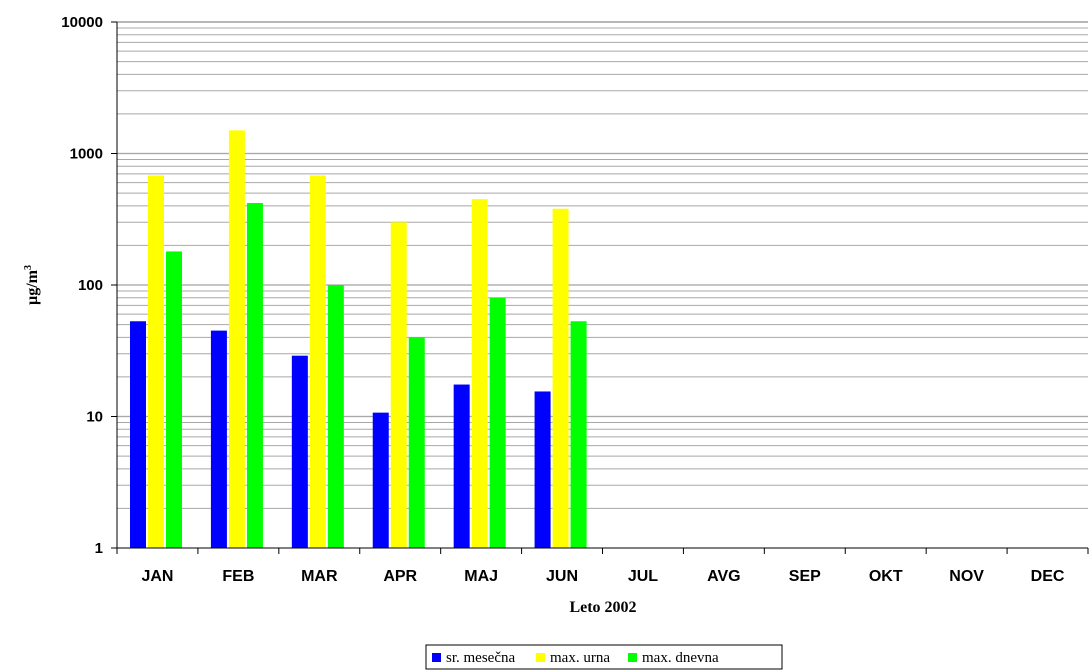 This screenshot has height=671, width=1090. I want to click on y-axis-title-text: µg/m, so click(32, 287).